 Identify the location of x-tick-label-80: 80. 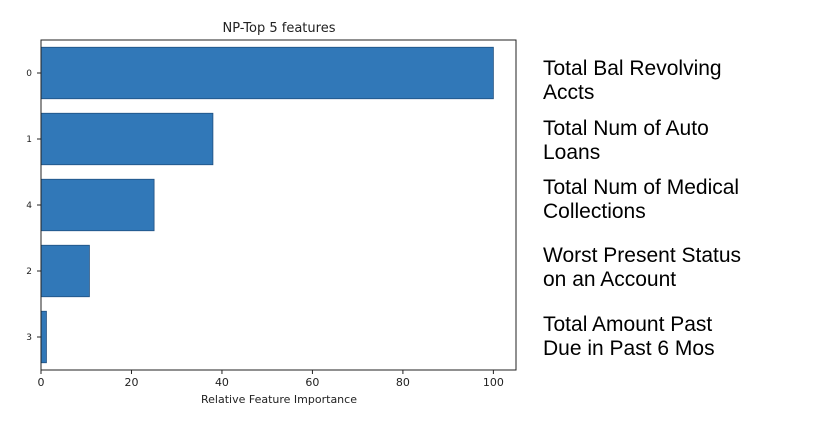
(403, 382).